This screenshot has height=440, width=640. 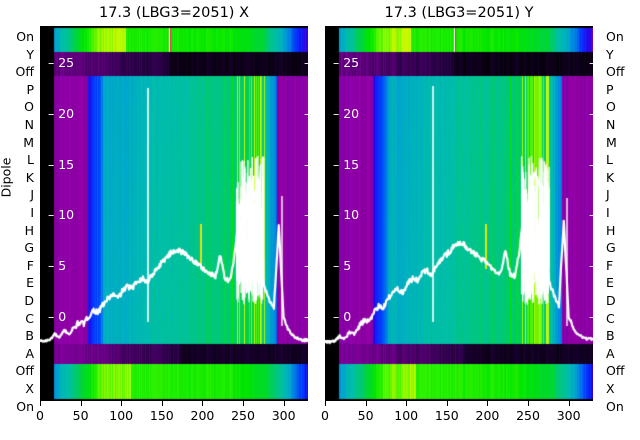 I want to click on x-axis-right: 0 50 100 150 200 250 300, so click(x=457, y=419).